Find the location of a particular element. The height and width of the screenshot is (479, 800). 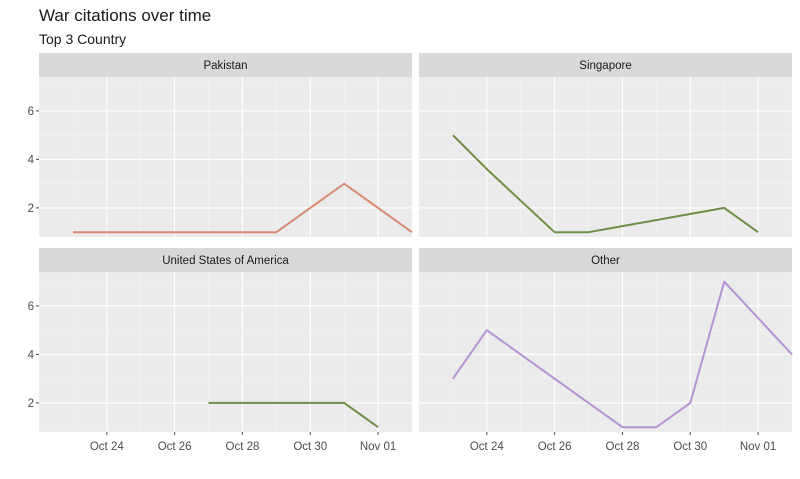

facet-strip-label: United States of America is located at coordinates (225, 261).